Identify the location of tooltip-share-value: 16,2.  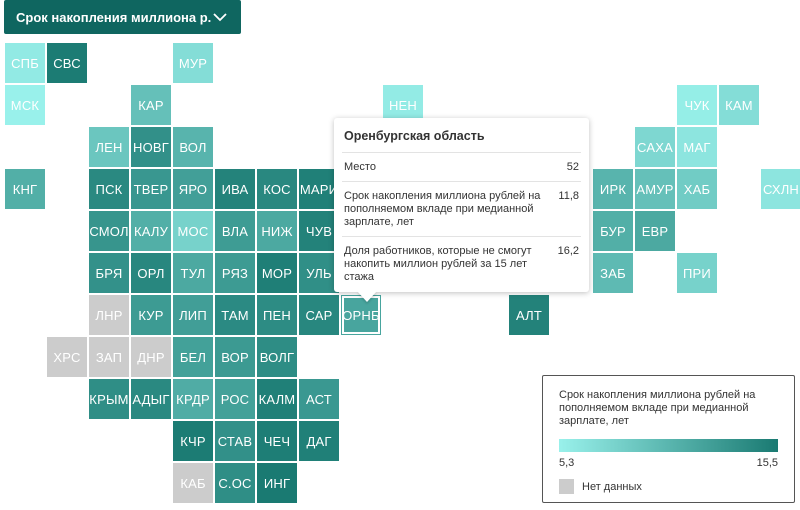
(568, 251).